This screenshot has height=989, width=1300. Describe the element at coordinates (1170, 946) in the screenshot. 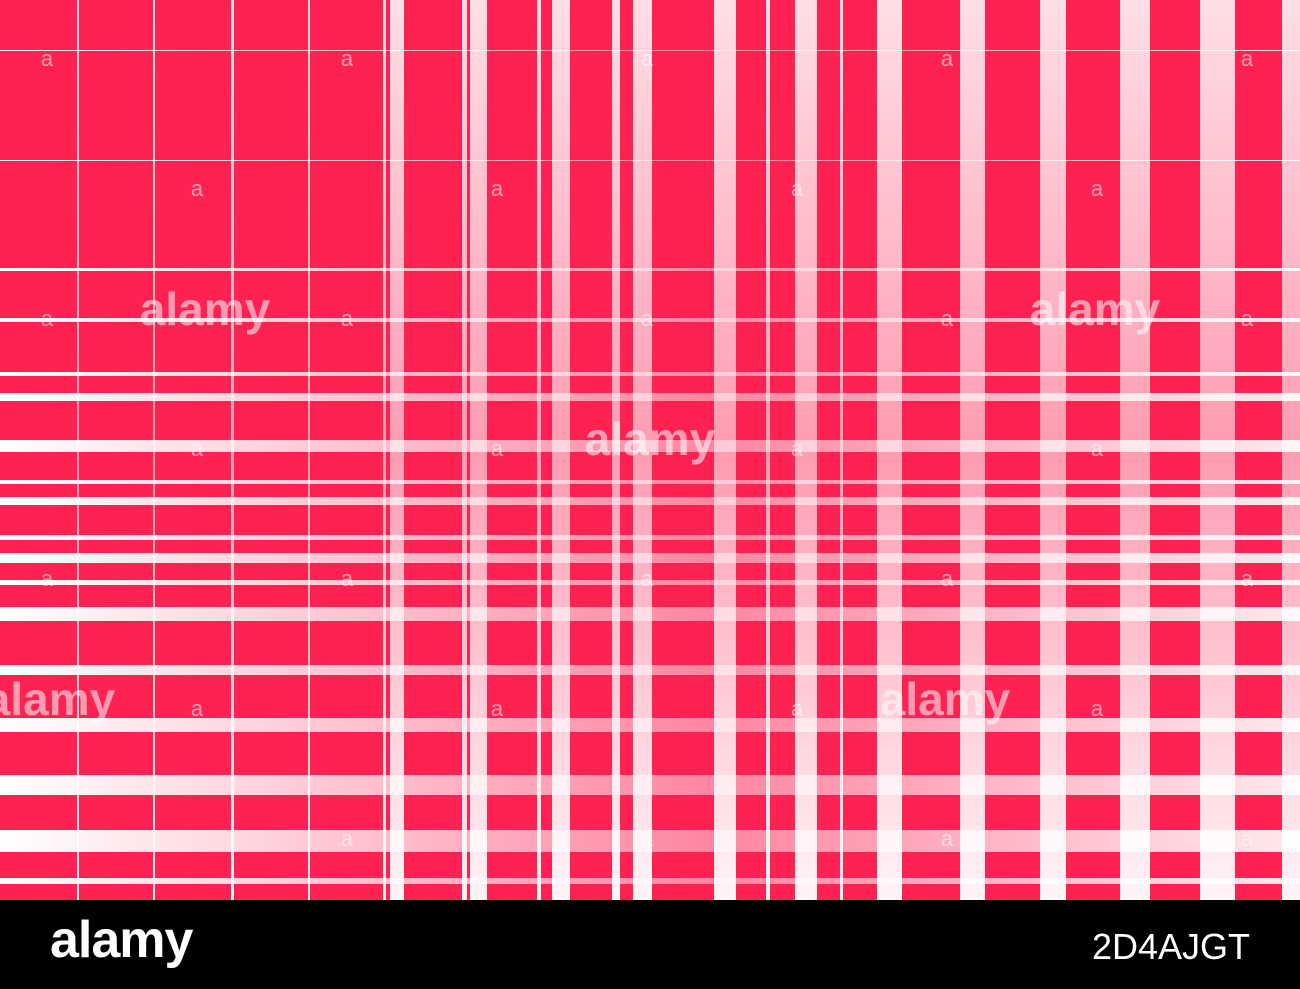

I see `image-id: 2D4AJGT` at that location.